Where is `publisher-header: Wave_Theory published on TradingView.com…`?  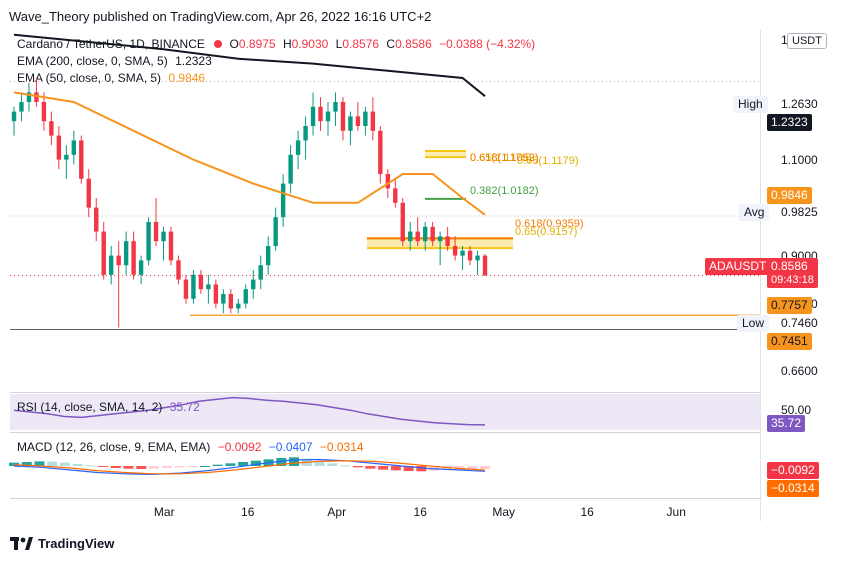
publisher-header: Wave_Theory published on TradingView.com… is located at coordinates (220, 16).